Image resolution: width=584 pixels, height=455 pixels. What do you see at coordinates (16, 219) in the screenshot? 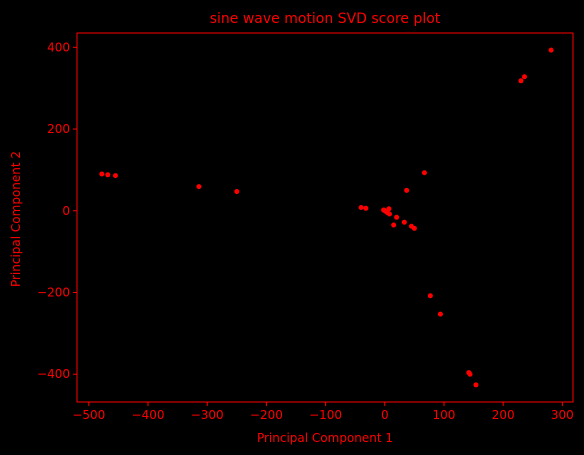
I see `y-axis-label: Principal Component 2` at bounding box center [16, 219].